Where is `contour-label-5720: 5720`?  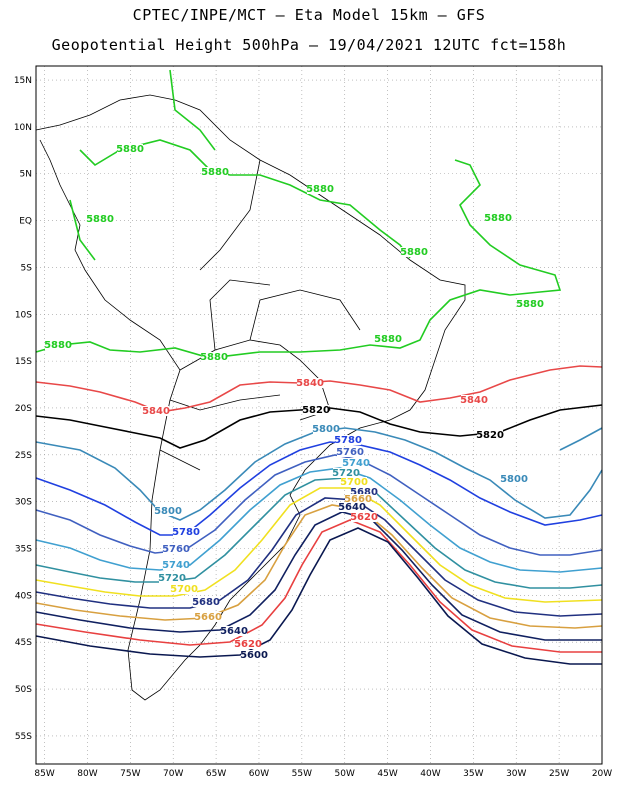 contour-label-5720: 5720 is located at coordinates (172, 578).